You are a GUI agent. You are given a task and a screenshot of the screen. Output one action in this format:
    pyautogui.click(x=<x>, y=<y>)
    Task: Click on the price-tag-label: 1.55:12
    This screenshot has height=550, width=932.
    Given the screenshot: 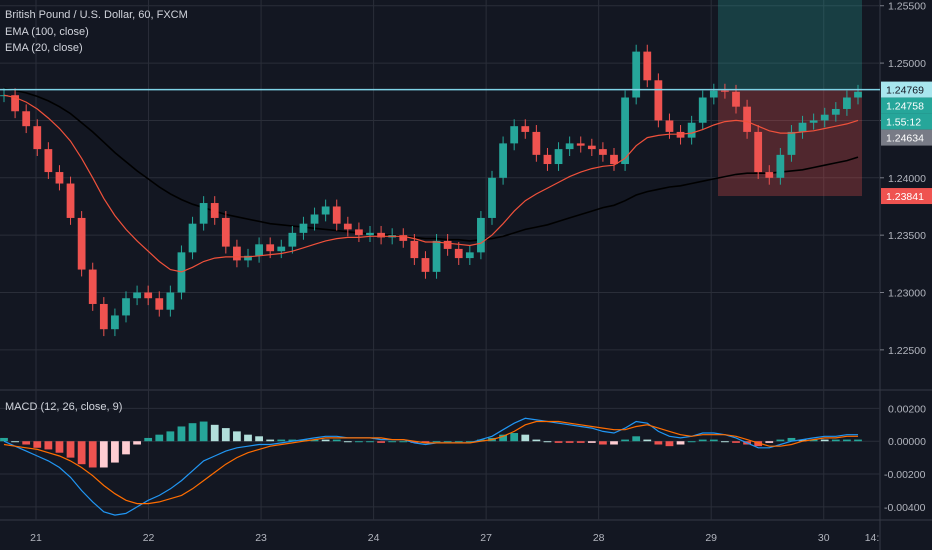 What is the action you would take?
    pyautogui.click(x=903, y=123)
    